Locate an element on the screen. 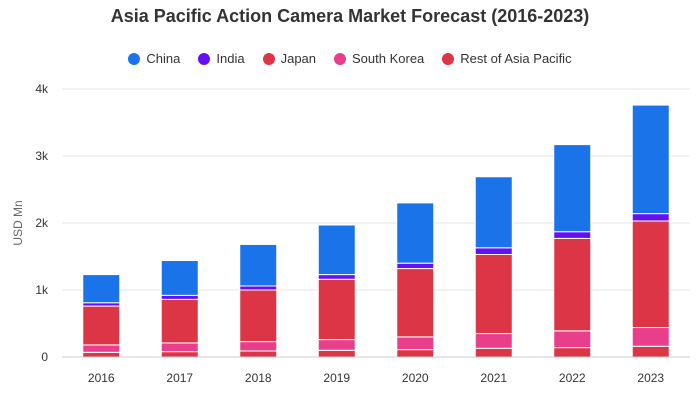  y-tick-label: 2k is located at coordinates (42, 223).